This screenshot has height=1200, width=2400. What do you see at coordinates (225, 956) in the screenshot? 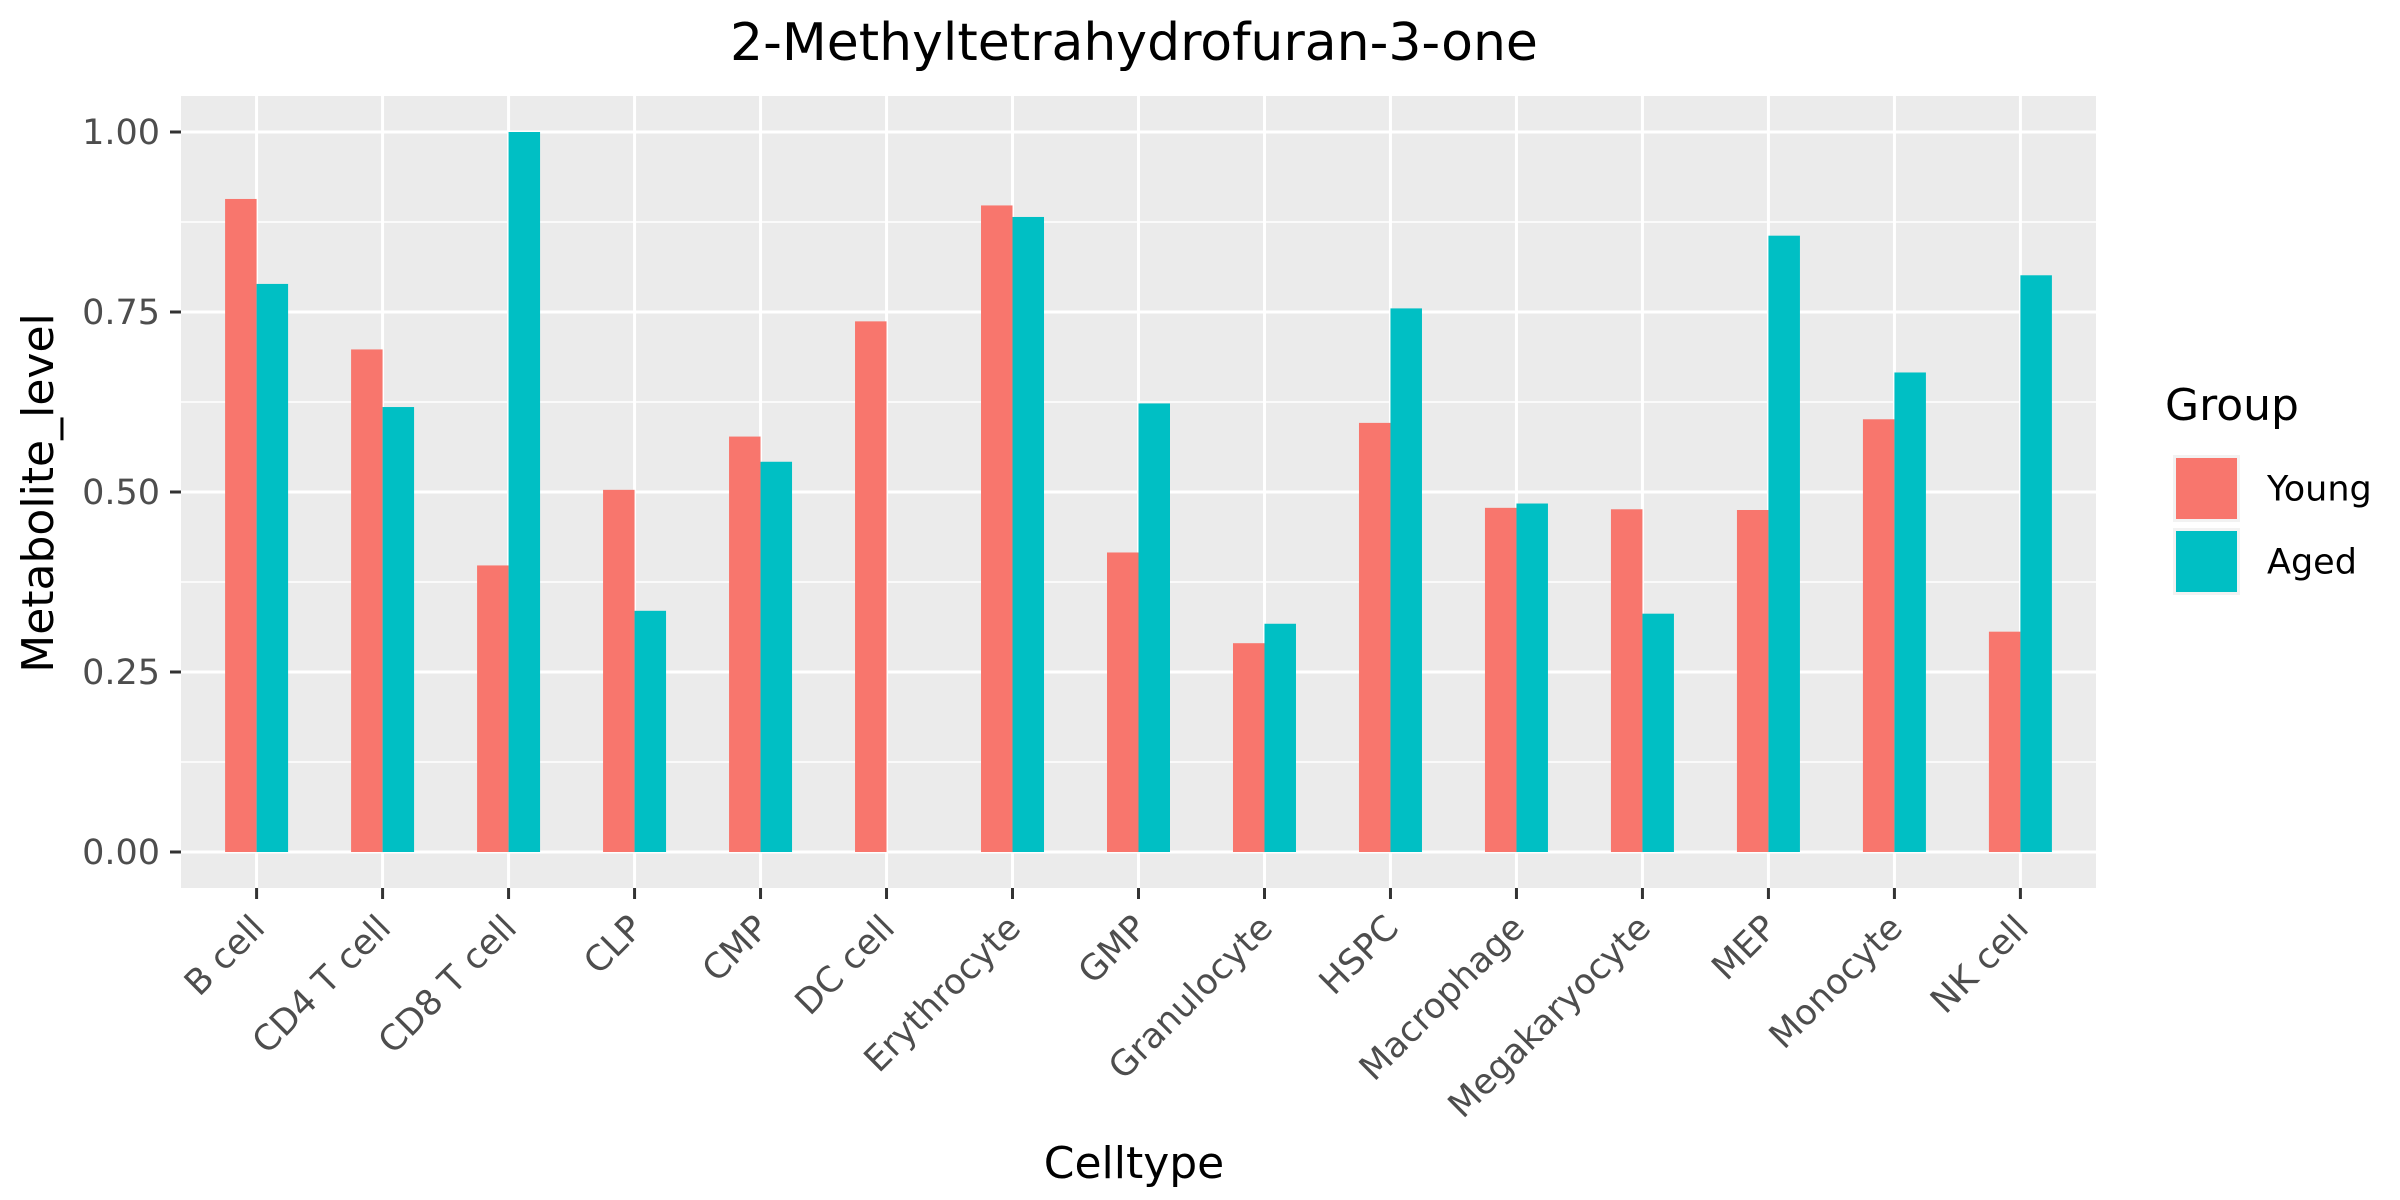
I see `x-tick-label: B cell` at bounding box center [225, 956].